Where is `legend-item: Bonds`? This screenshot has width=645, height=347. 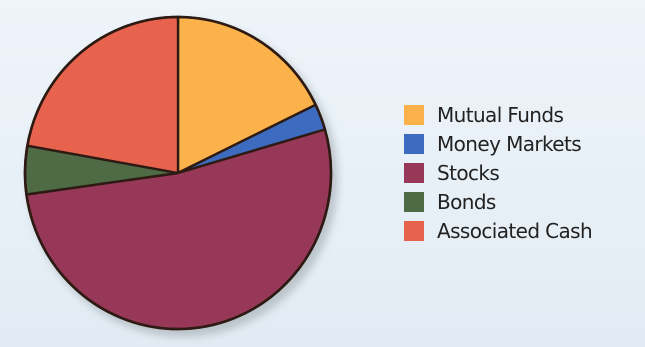
legend-item: Bonds is located at coordinates (521, 201).